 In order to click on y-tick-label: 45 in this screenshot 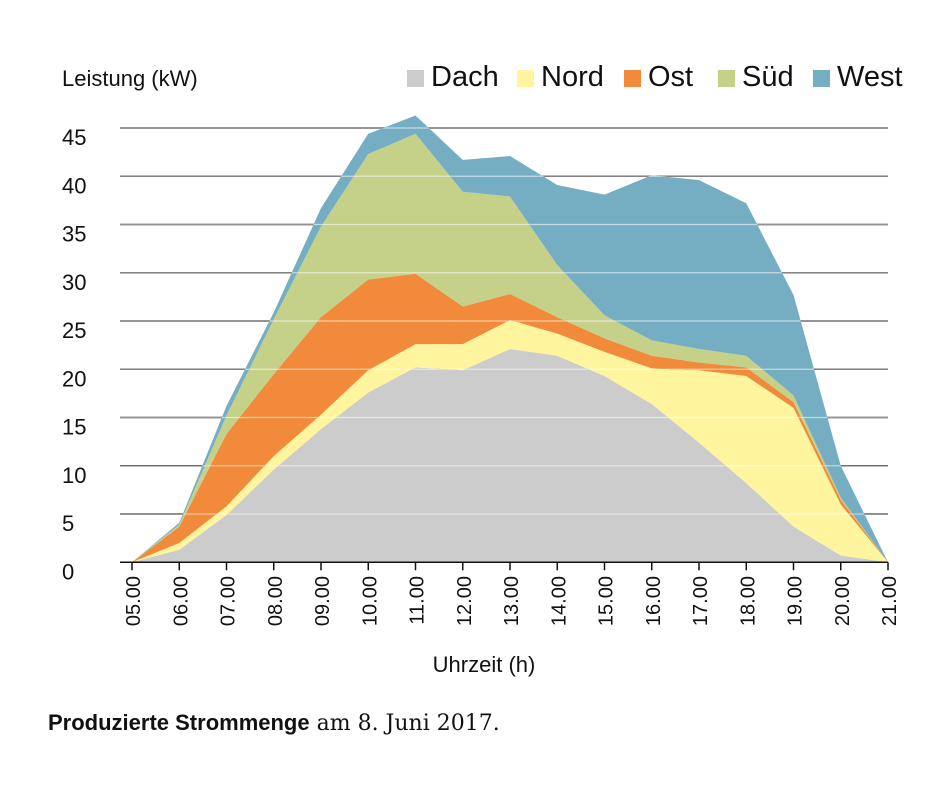, I will do `click(74, 137)`.